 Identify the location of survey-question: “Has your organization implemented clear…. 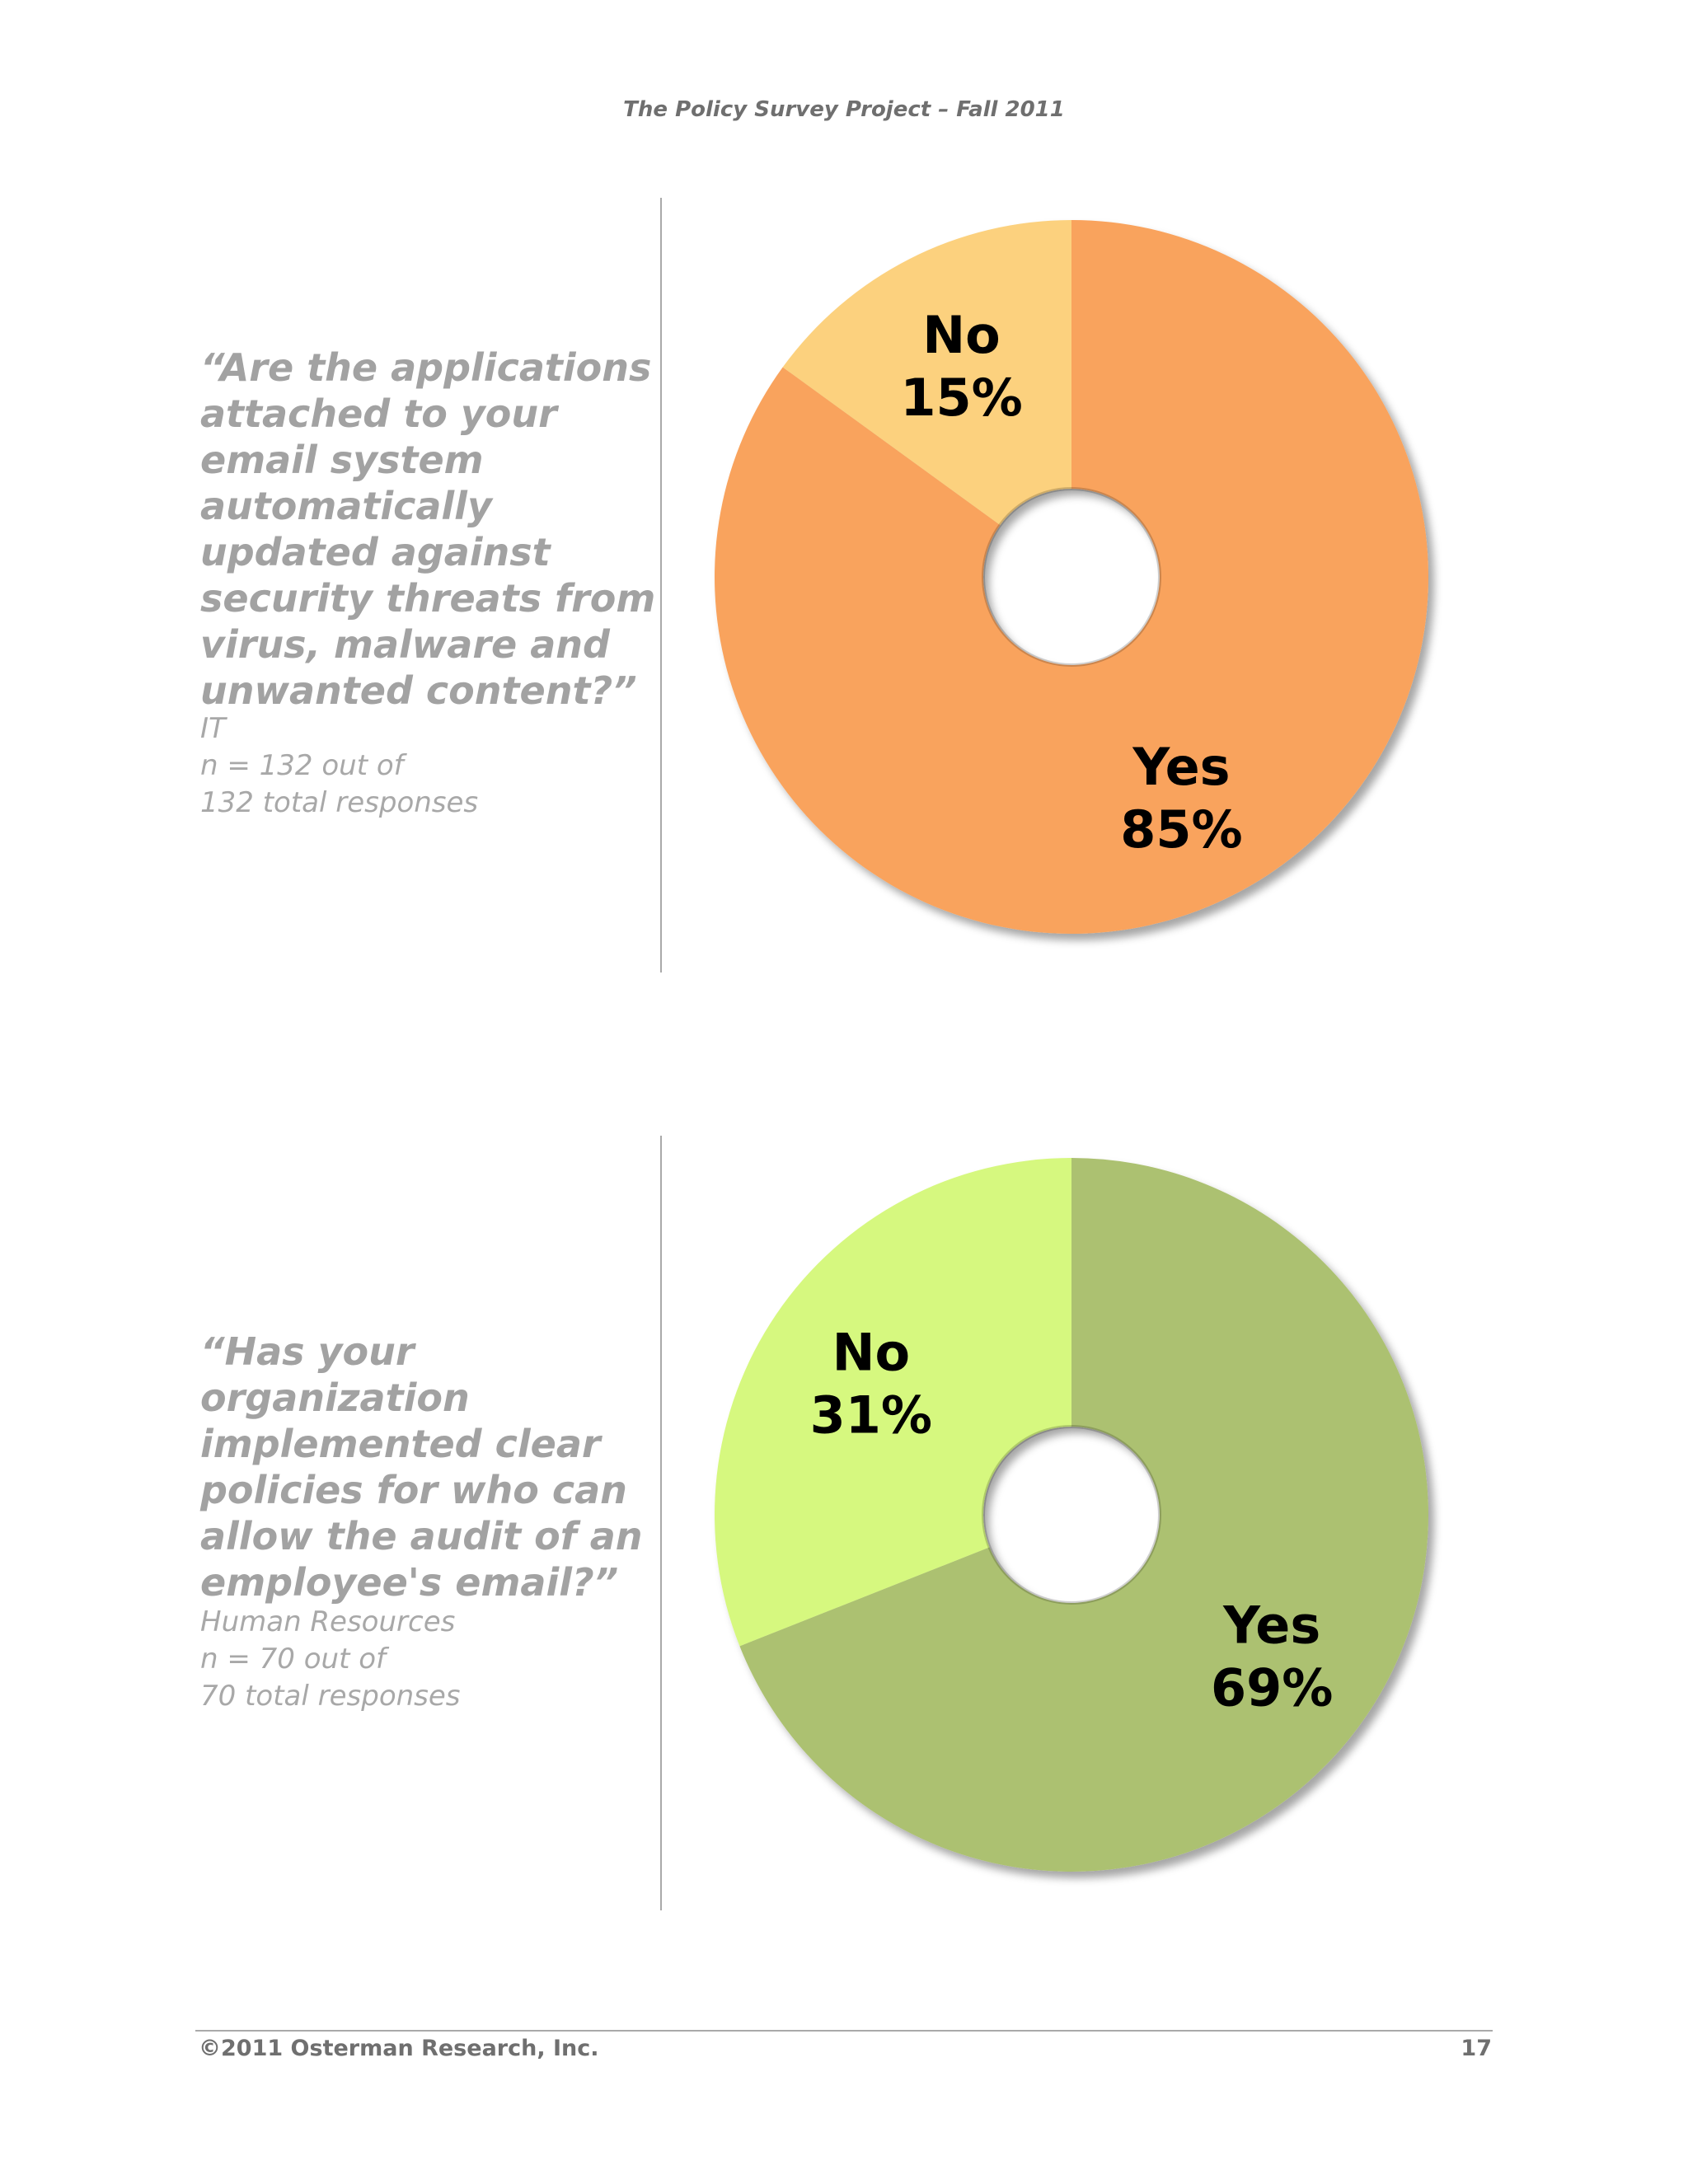
(422, 1467).